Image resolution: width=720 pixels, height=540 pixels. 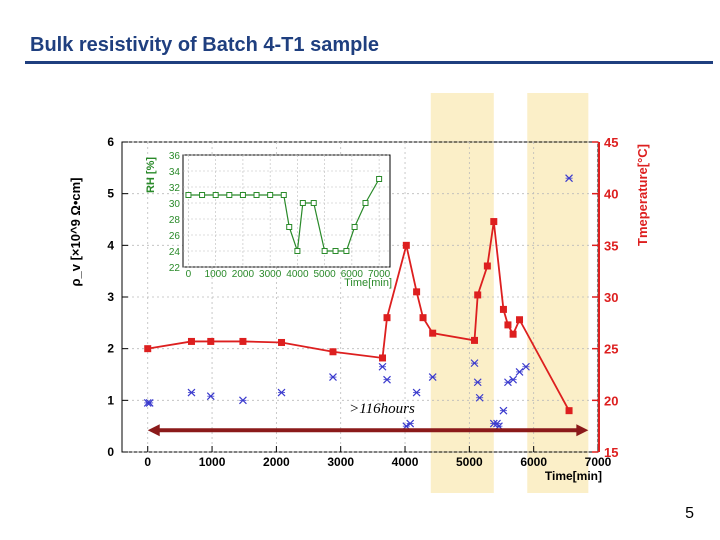 What do you see at coordinates (368, 283) in the screenshot?
I see `inset-x-label: Time[min]` at bounding box center [368, 283].